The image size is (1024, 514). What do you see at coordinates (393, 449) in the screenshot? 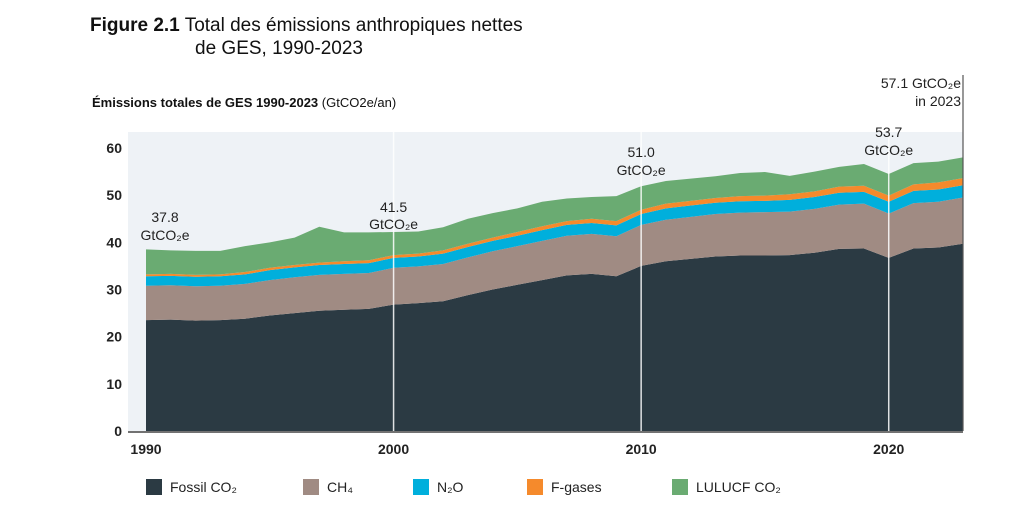
I see `x-tick-label: 2000` at bounding box center [393, 449].